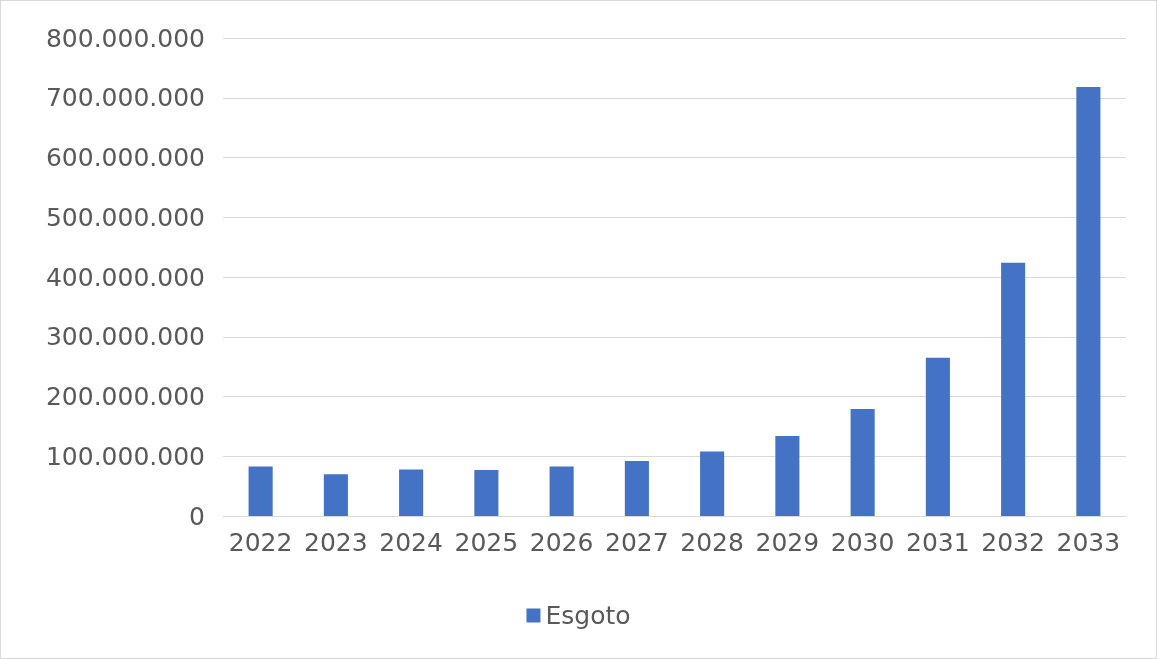 The width and height of the screenshot is (1157, 659). Describe the element at coordinates (125, 456) in the screenshot. I see `y-tick-label: 100.000.000` at that location.